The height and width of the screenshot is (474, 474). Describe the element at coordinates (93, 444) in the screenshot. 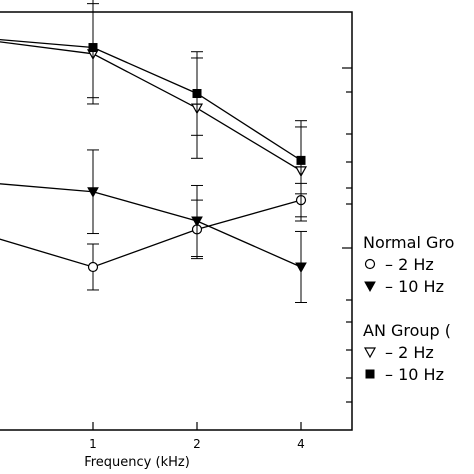

I see `x-tick-label: 1` at that location.